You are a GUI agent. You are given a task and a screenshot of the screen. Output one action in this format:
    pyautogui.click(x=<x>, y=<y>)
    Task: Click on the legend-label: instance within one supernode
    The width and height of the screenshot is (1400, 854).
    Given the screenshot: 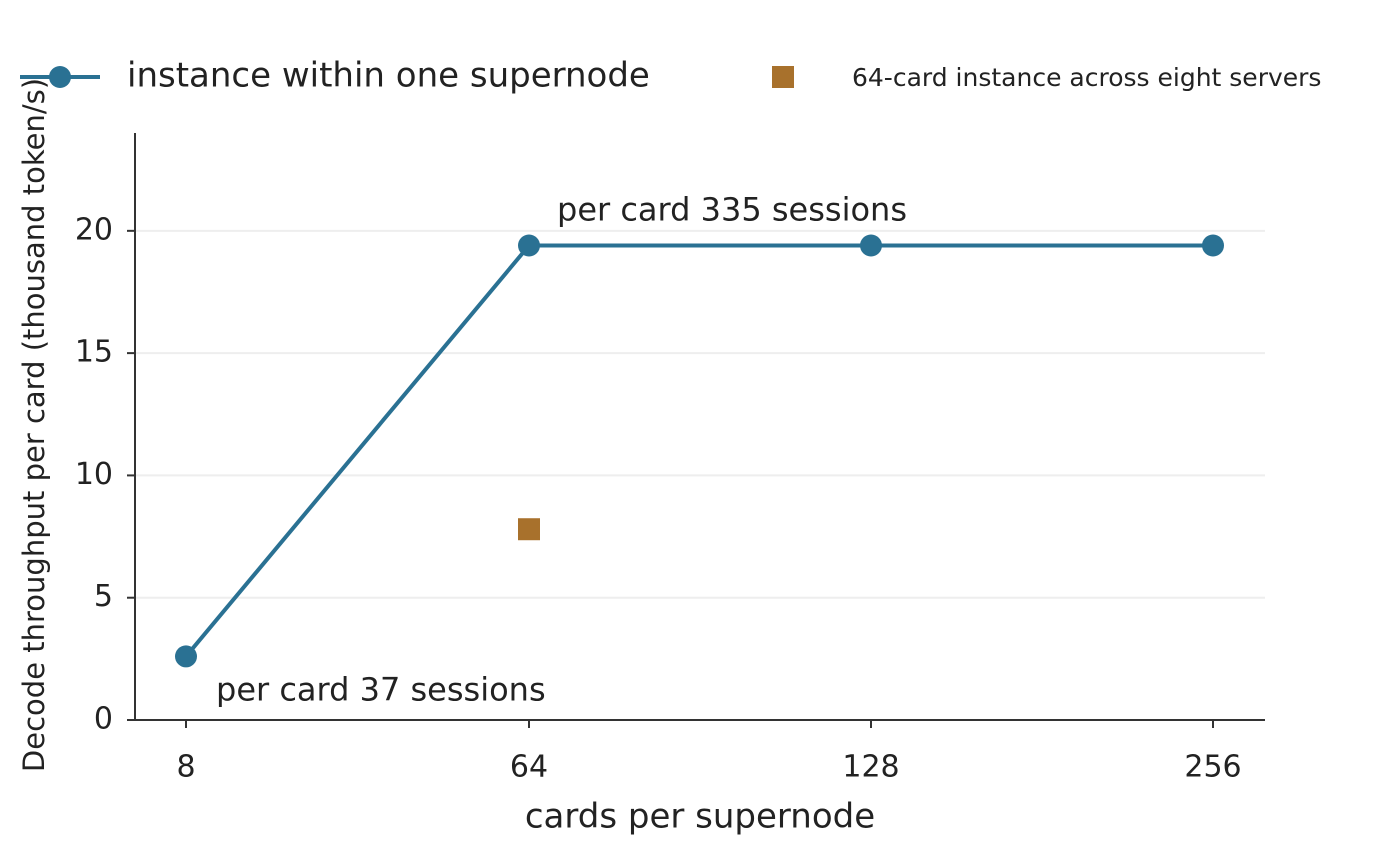 What is the action you would take?
    pyautogui.click(x=388, y=76)
    